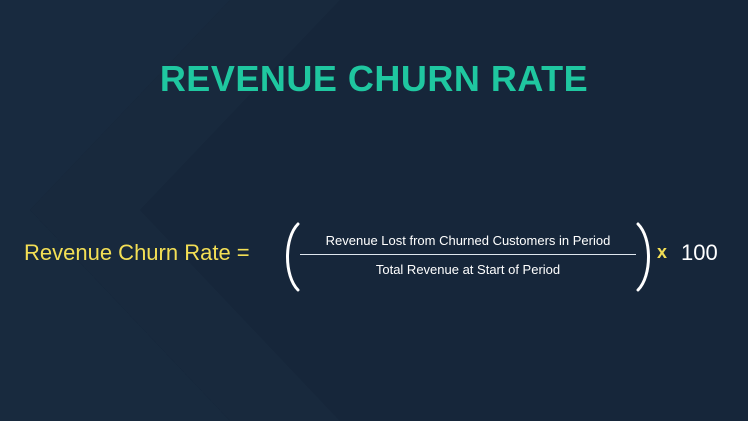 The height and width of the screenshot is (421, 748). What do you see at coordinates (699, 252) in the screenshot?
I see `multiplier-value: 100` at bounding box center [699, 252].